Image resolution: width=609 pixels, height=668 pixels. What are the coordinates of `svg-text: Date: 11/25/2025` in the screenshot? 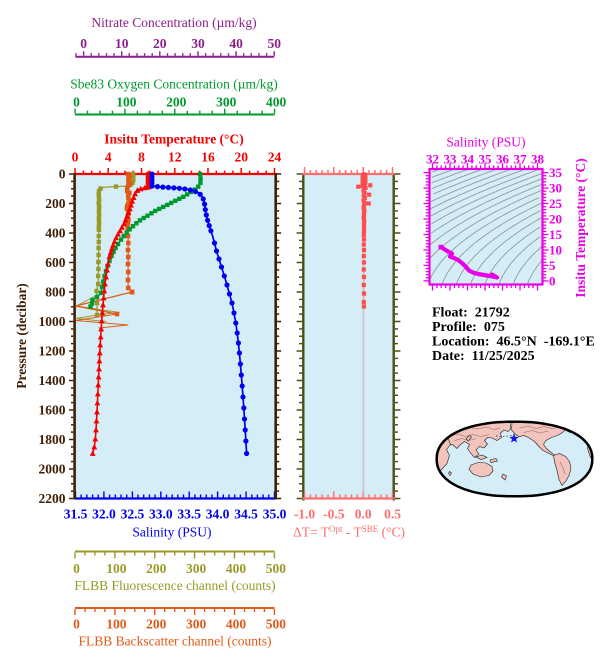 It's located at (483, 356).